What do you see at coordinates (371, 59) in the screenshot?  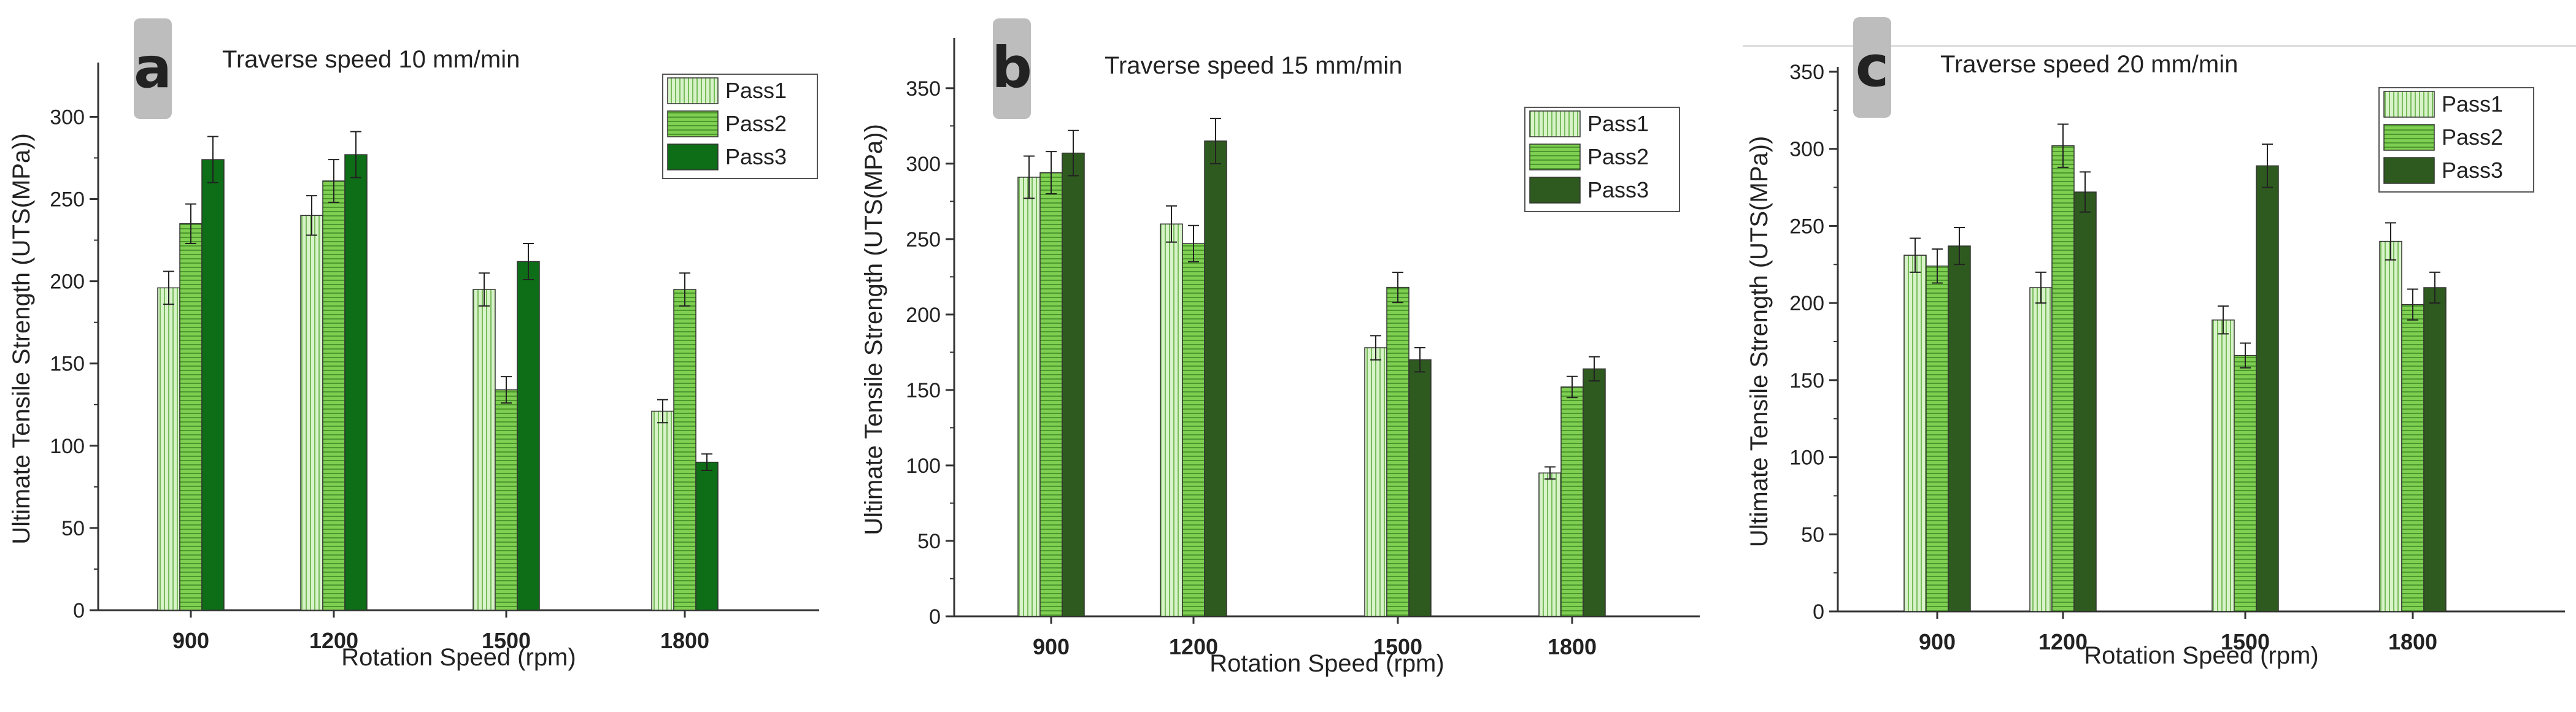 I see `chart-title: Traverse speed 10 mm/min` at bounding box center [371, 59].